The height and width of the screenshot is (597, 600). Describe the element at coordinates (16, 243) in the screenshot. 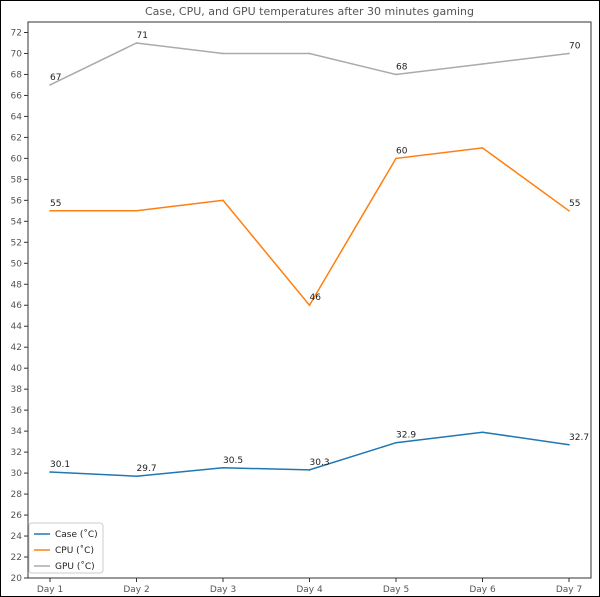

I see `y-tick-label: 52` at that location.